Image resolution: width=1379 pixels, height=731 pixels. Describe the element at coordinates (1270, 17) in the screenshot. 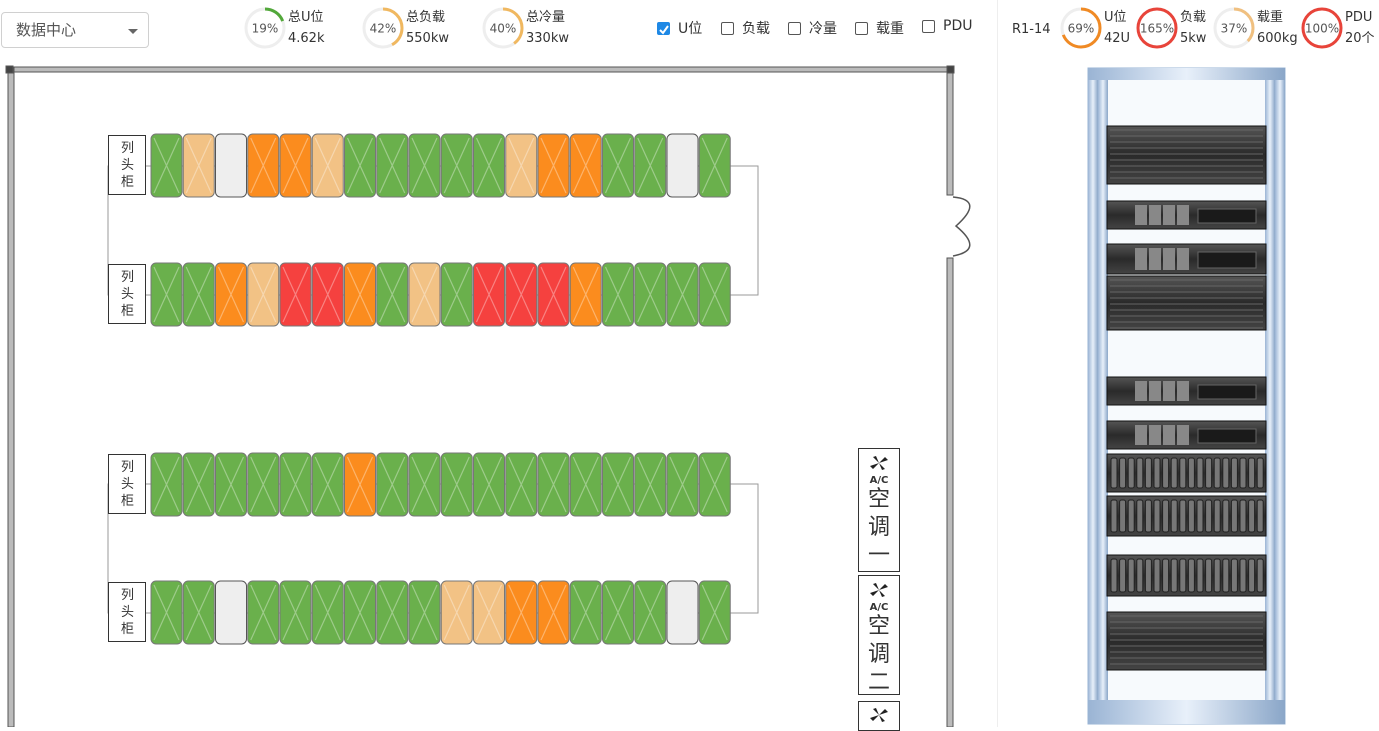

I see `gauge-title: 载重` at that location.